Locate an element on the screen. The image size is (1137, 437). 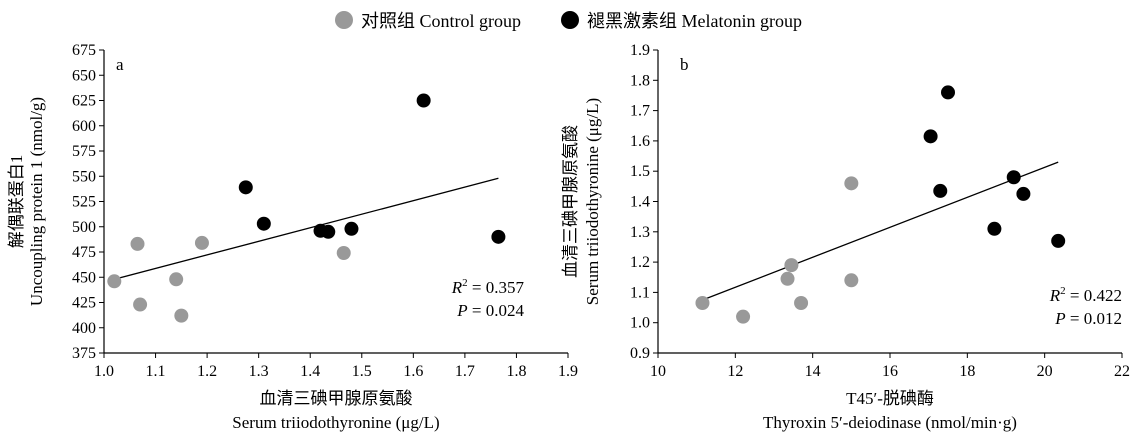
x-axis-title: 血清三碘甲腺原氨酸 is located at coordinates (336, 398).